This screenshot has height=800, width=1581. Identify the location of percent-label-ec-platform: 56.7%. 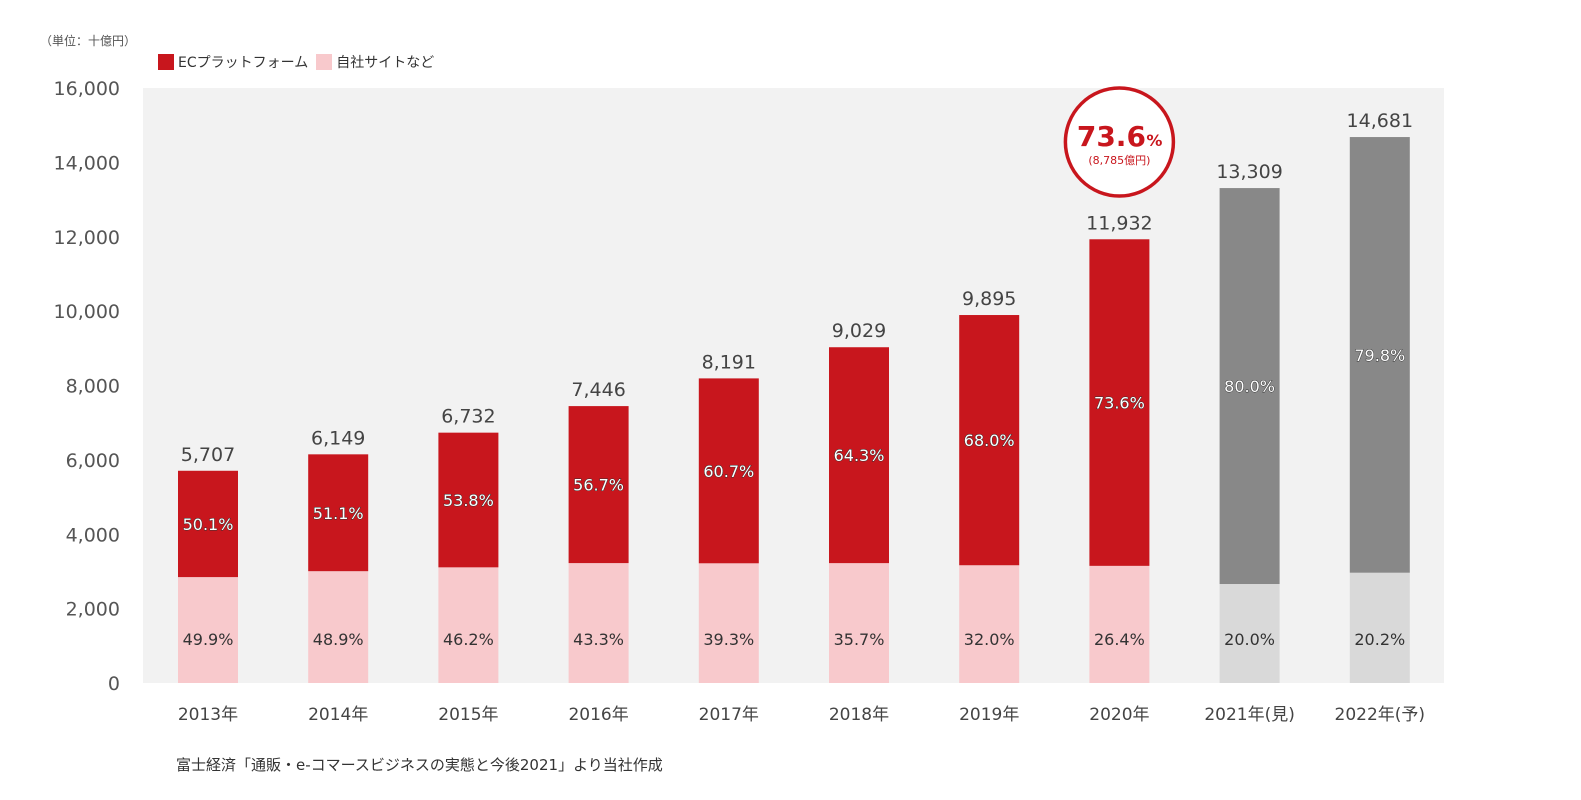
(598, 485).